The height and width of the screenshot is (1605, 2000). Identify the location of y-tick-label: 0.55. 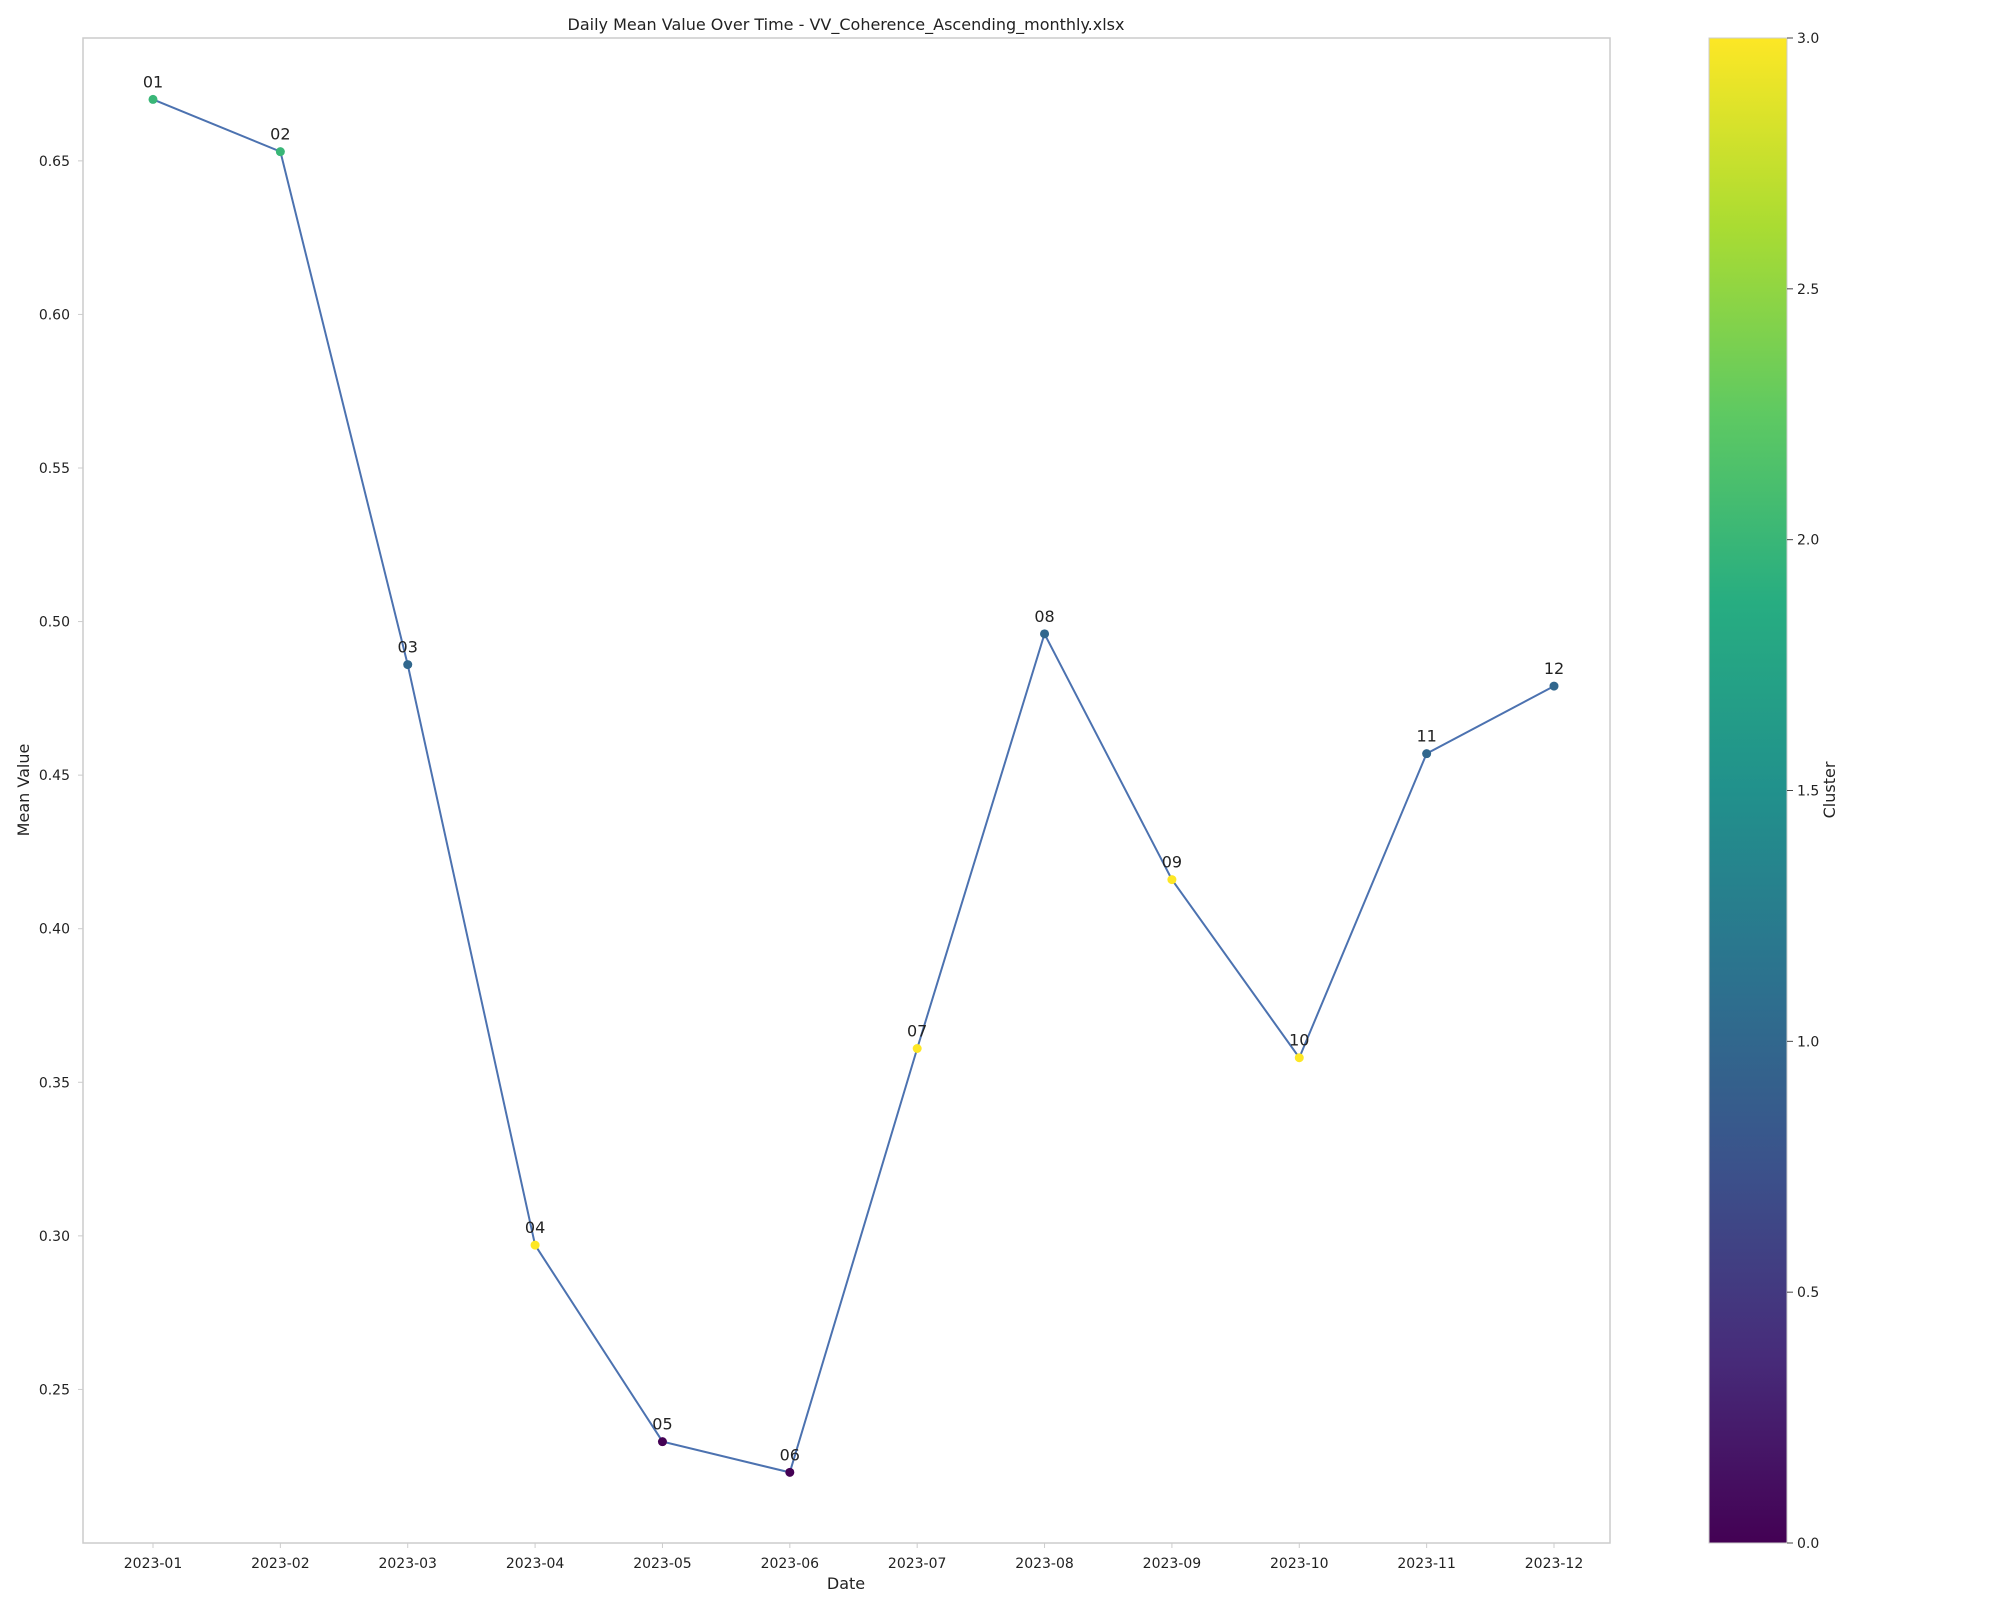
(54, 469).